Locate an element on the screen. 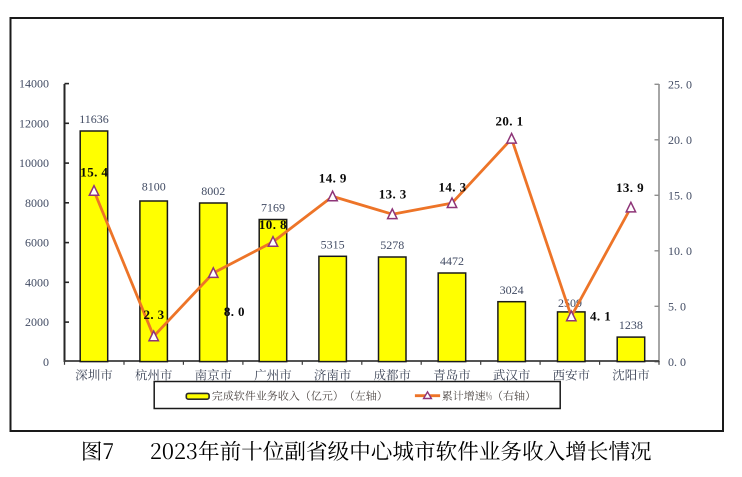 This screenshot has height=477, width=742. svg-text: 6000 is located at coordinates (37, 243).